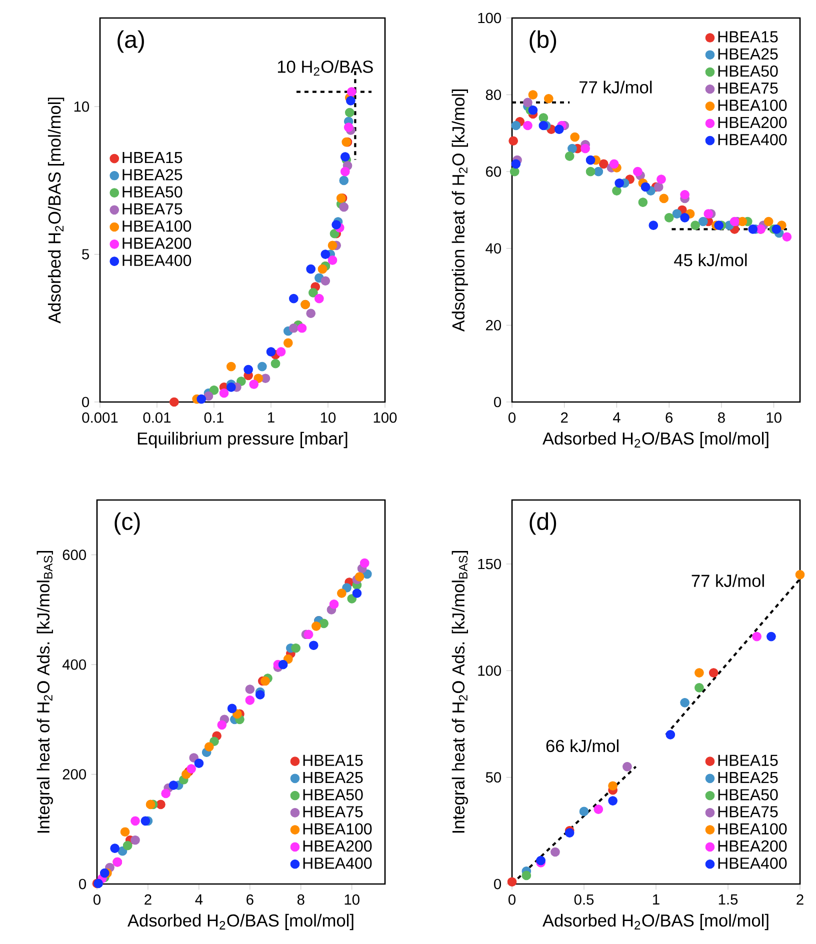  I want to click on x-tick-label: 0, so click(512, 417).